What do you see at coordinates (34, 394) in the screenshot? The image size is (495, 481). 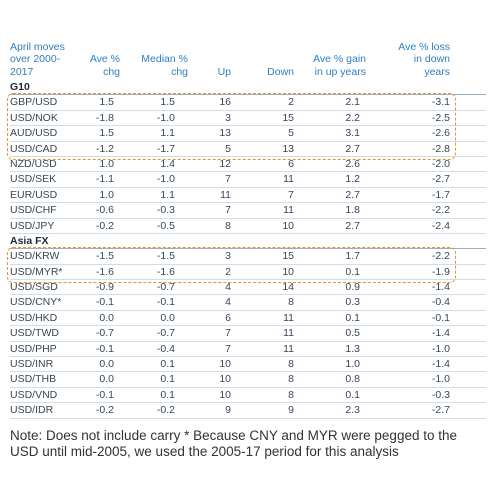 I see `cell-pair: USD/VND` at bounding box center [34, 394].